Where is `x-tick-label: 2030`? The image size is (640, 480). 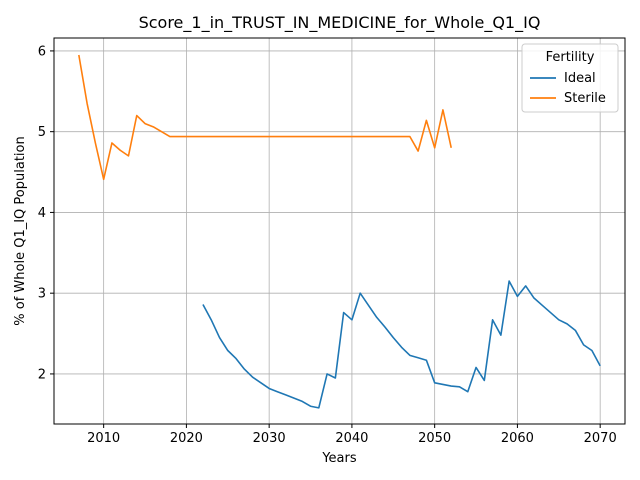 x-tick-label: 2030 is located at coordinates (269, 438).